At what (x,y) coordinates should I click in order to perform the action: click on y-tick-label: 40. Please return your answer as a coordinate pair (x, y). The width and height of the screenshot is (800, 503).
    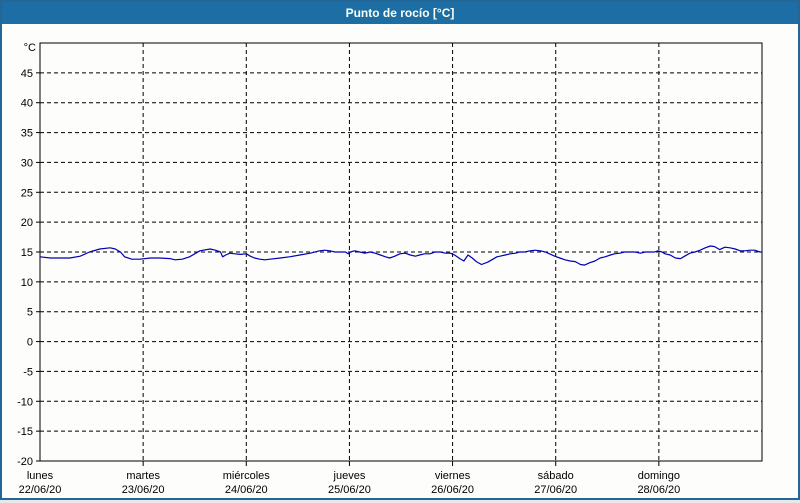
    Looking at the image, I should click on (27, 104).